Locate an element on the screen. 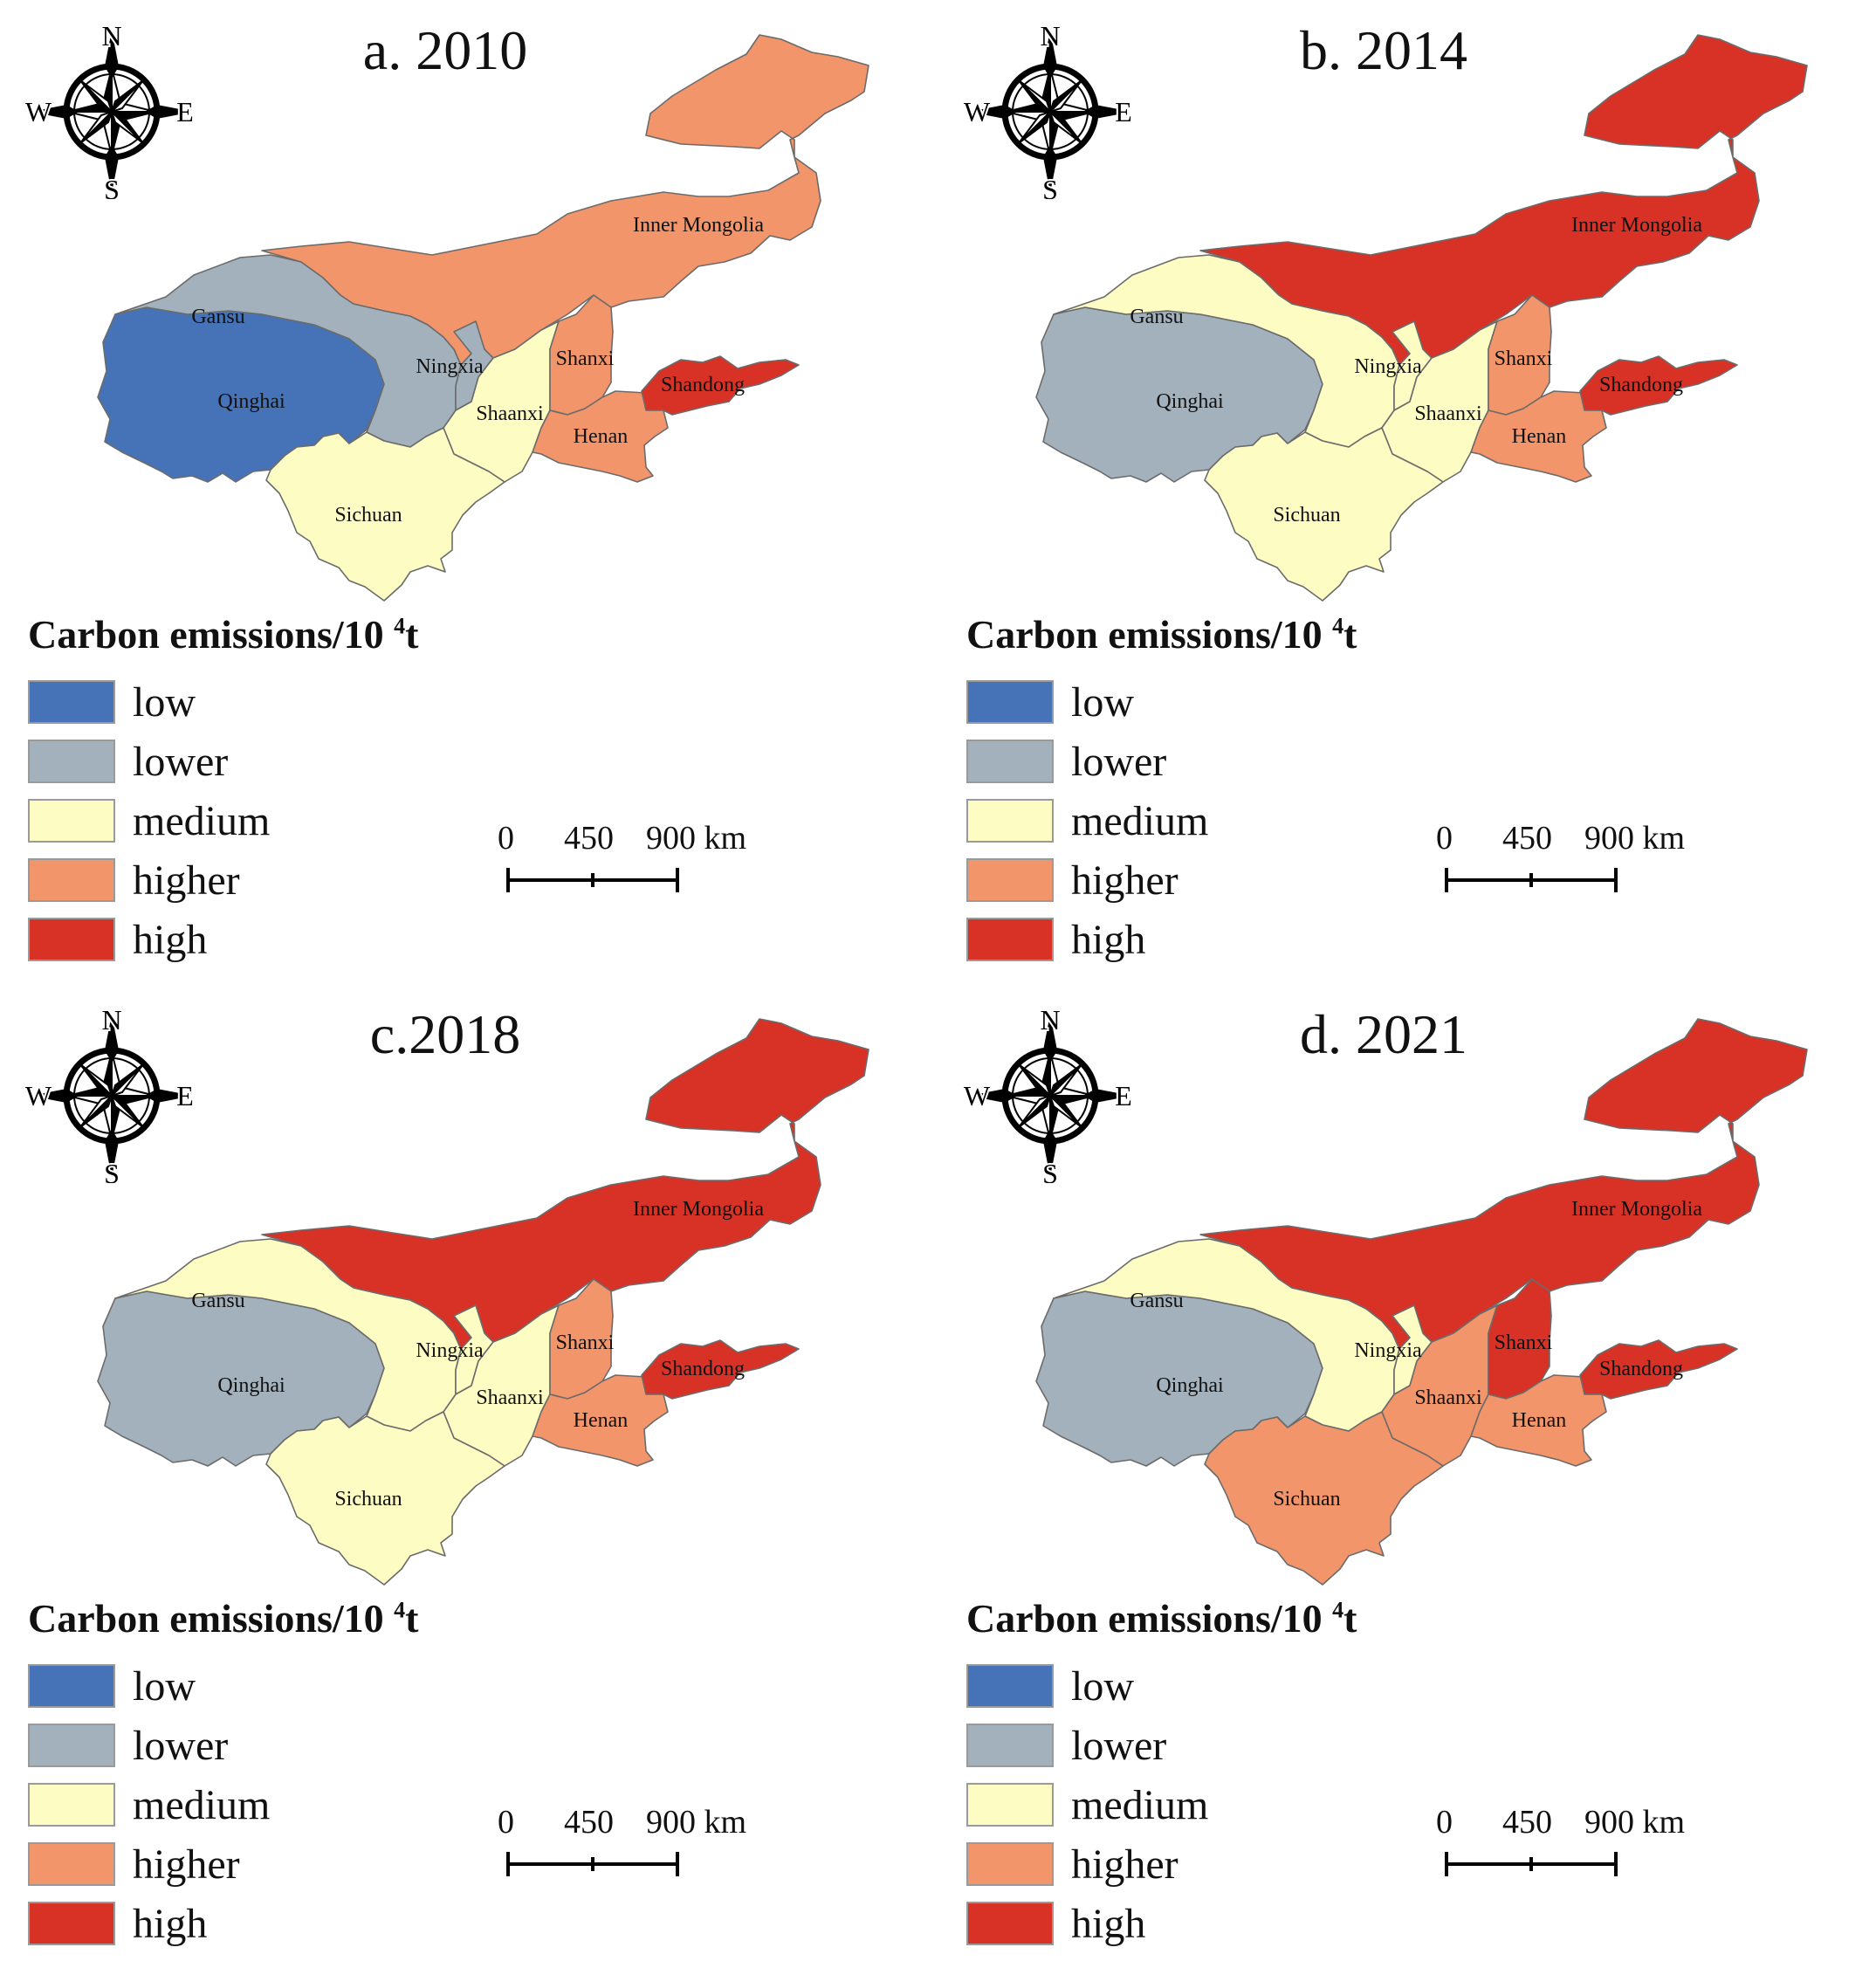 The height and width of the screenshot is (1968, 1876). map-title: c.2018 is located at coordinates (445, 1034).